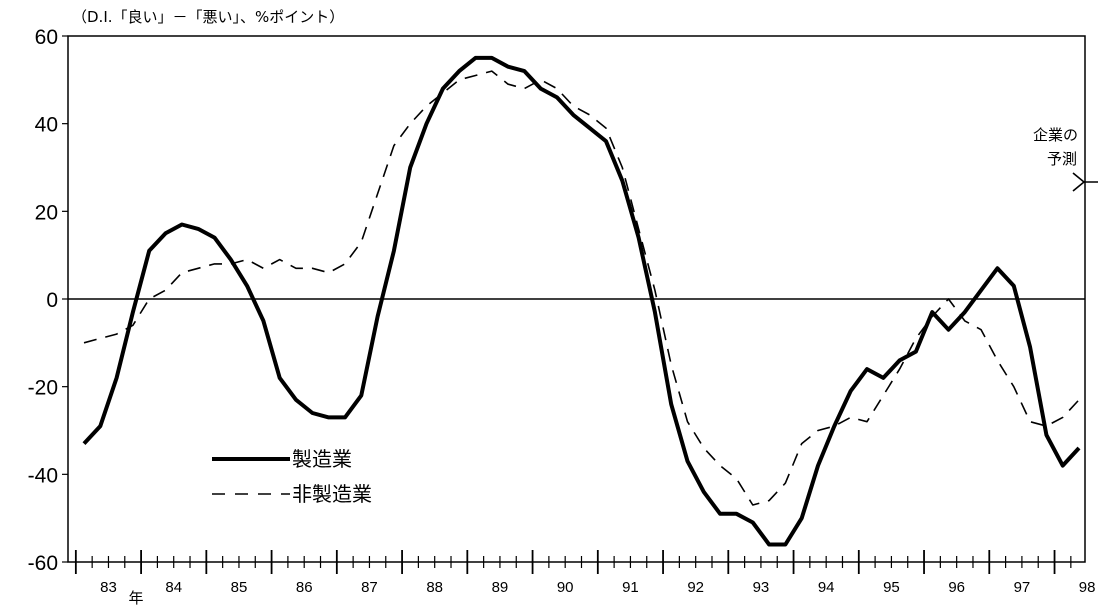 This screenshot has width=1098, height=607. What do you see at coordinates (956, 587) in the screenshot?
I see `x-tick-label: 96` at bounding box center [956, 587].